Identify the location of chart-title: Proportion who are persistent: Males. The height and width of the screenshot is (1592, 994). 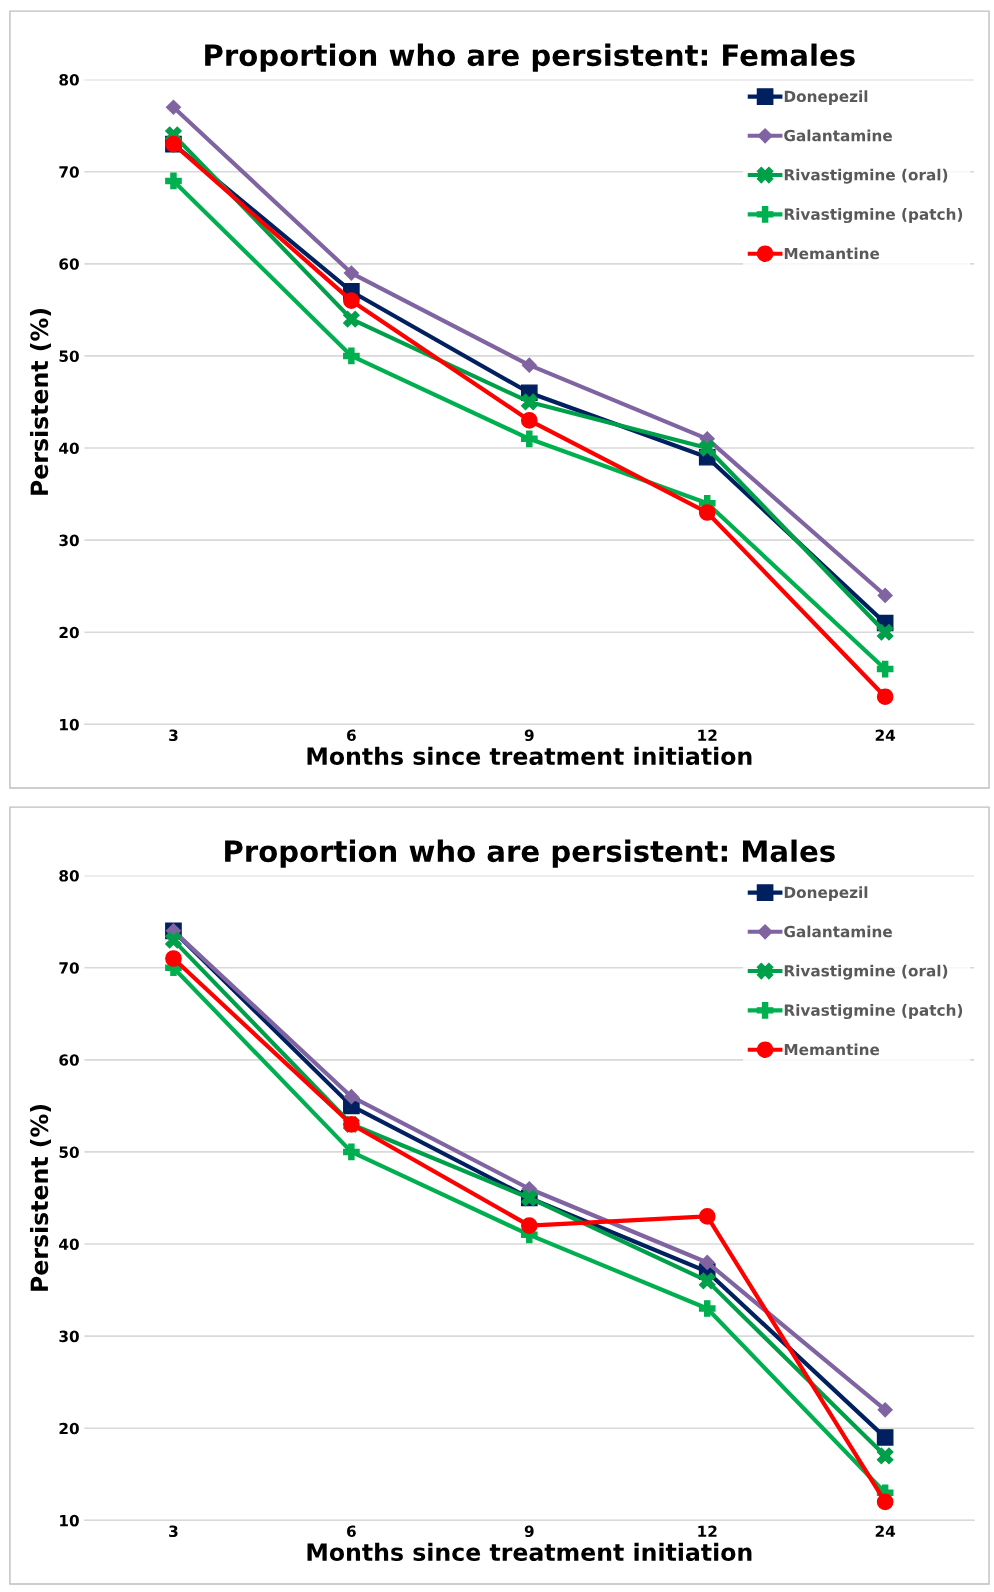
(530, 853).